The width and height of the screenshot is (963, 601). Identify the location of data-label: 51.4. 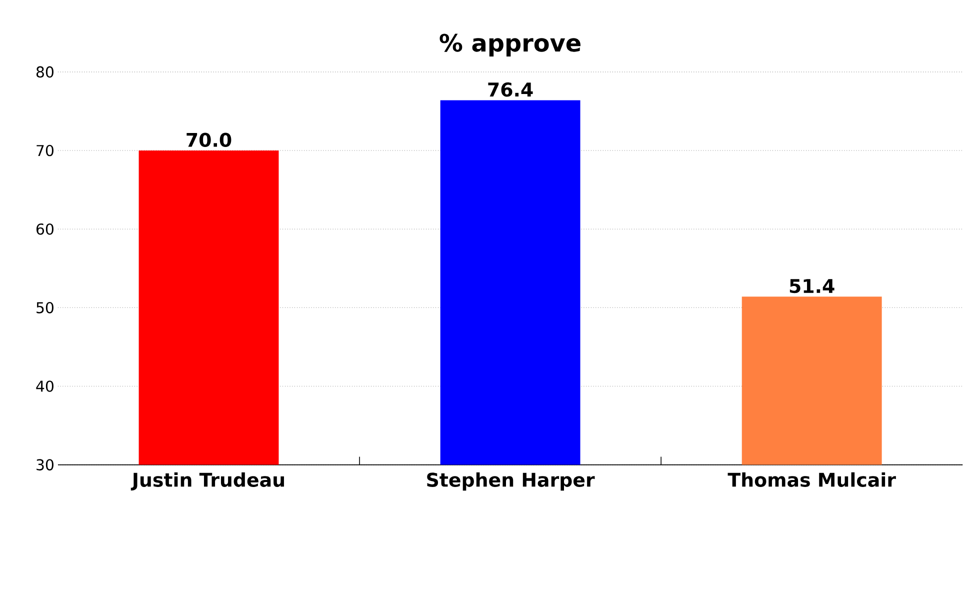
(812, 286).